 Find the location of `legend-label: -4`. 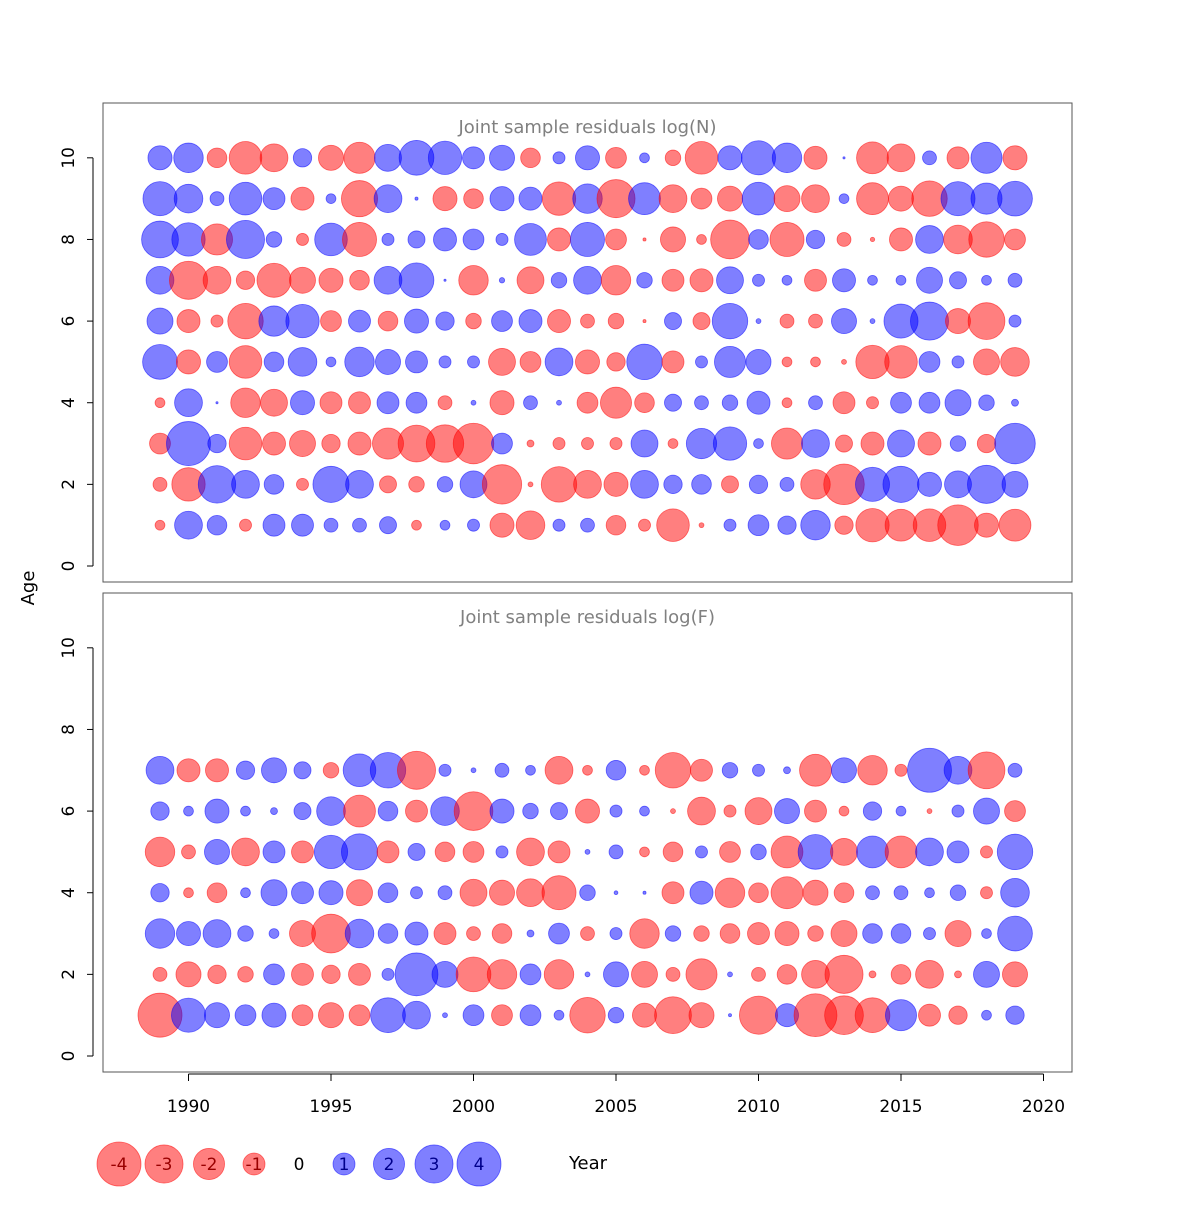

legend-label: -4 is located at coordinates (119, 1165).